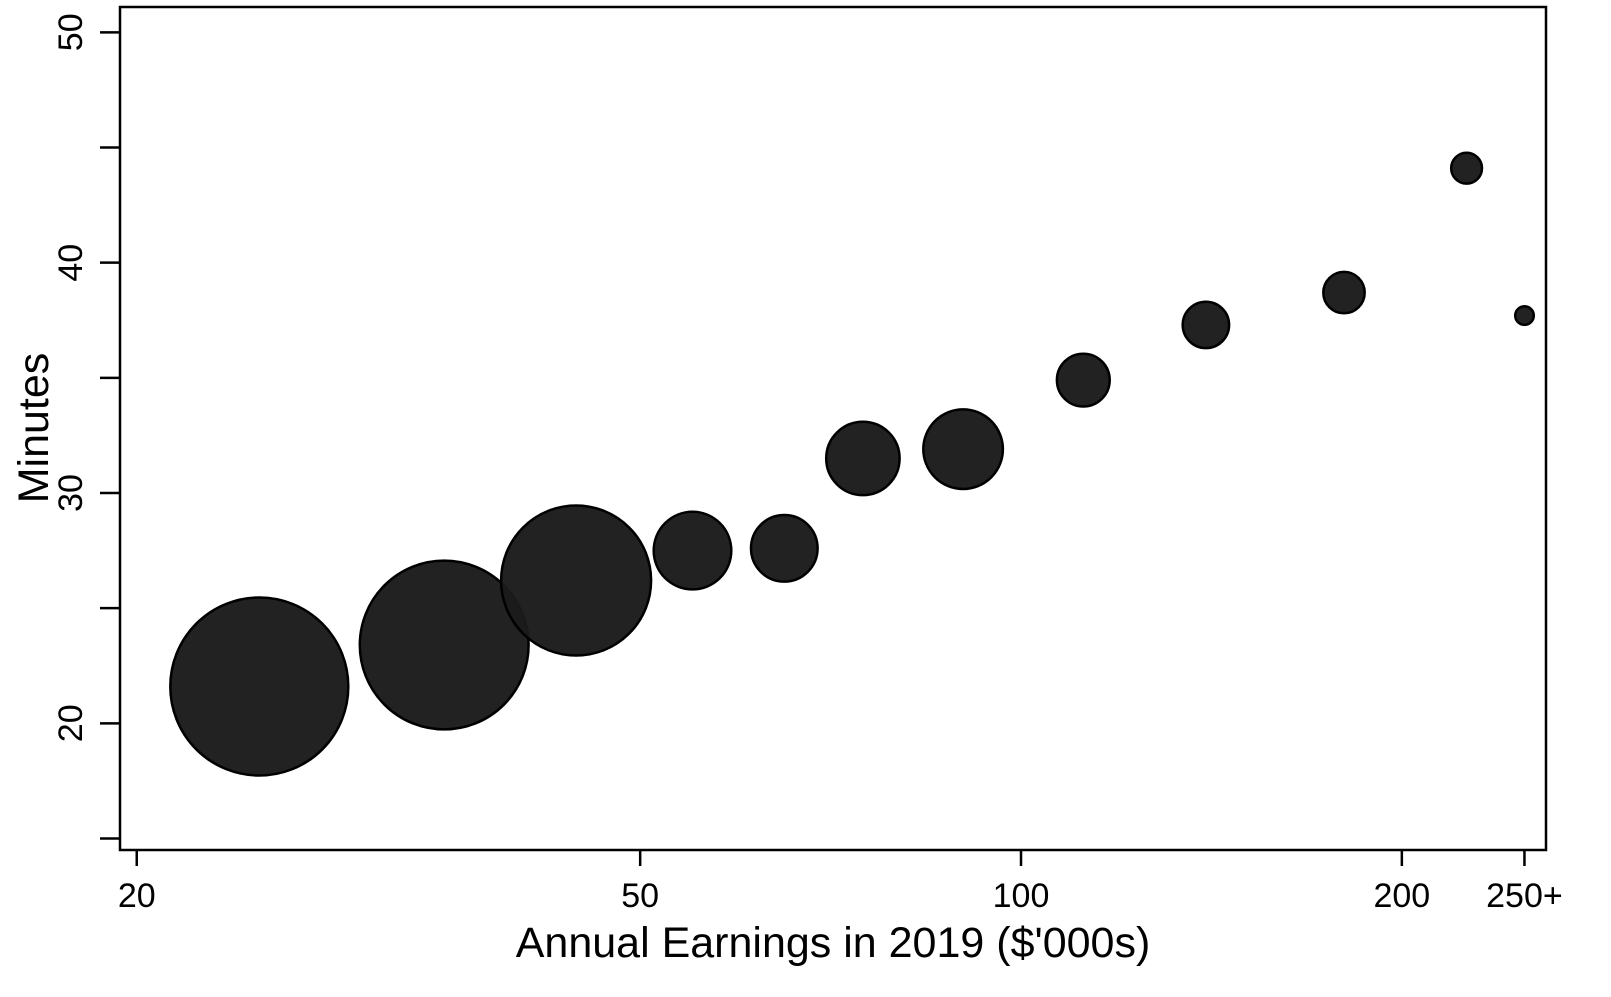  I want to click on x-tick-label-50: 50, so click(640, 896).